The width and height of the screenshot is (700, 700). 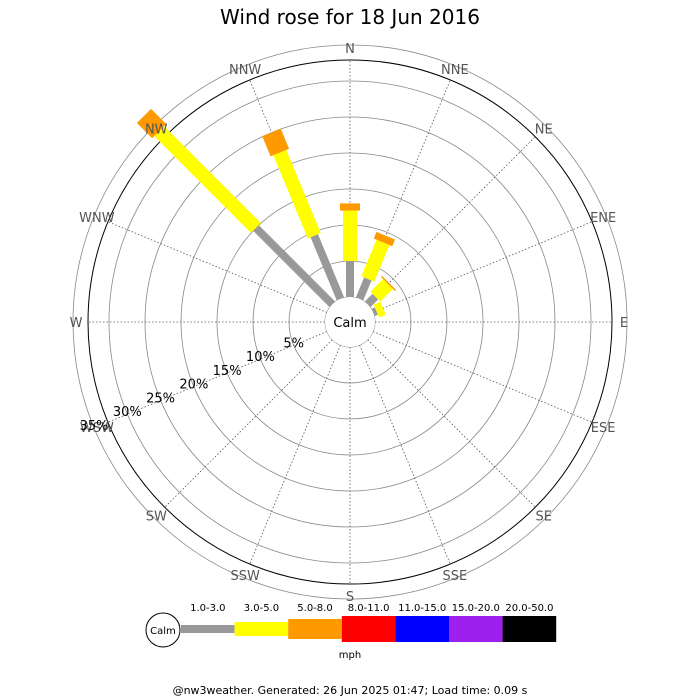 What do you see at coordinates (261, 608) in the screenshot?
I see `legend-label-3.0-5.0: 3.0-5.0` at bounding box center [261, 608].